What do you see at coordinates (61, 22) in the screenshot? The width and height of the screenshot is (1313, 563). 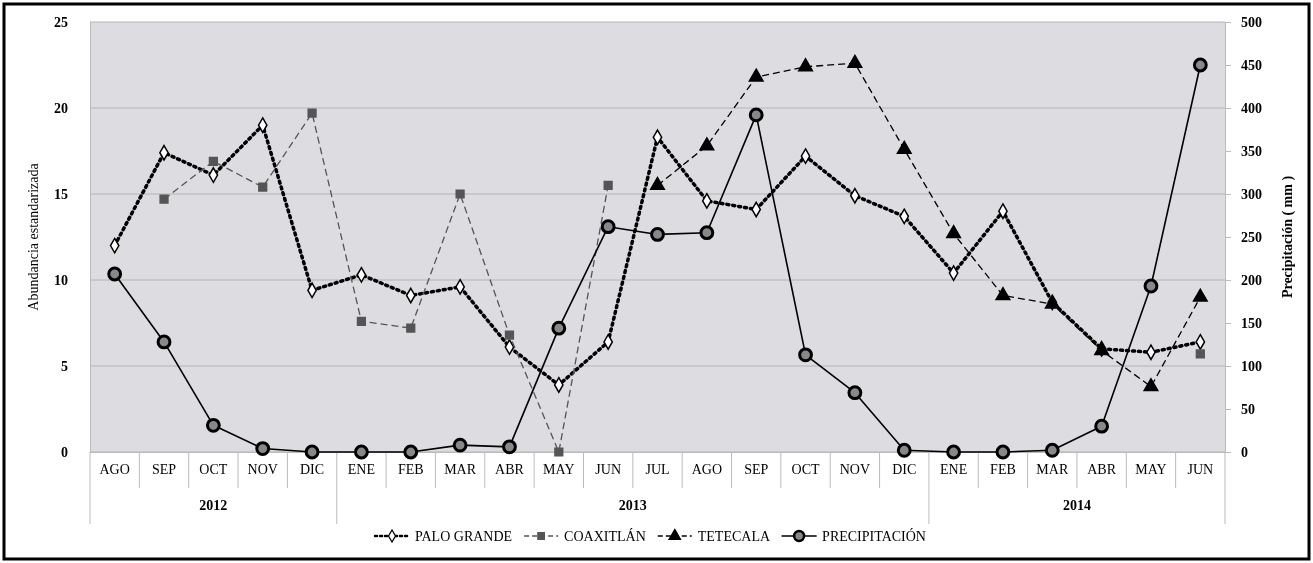 I see `y-tick-label: 25` at bounding box center [61, 22].